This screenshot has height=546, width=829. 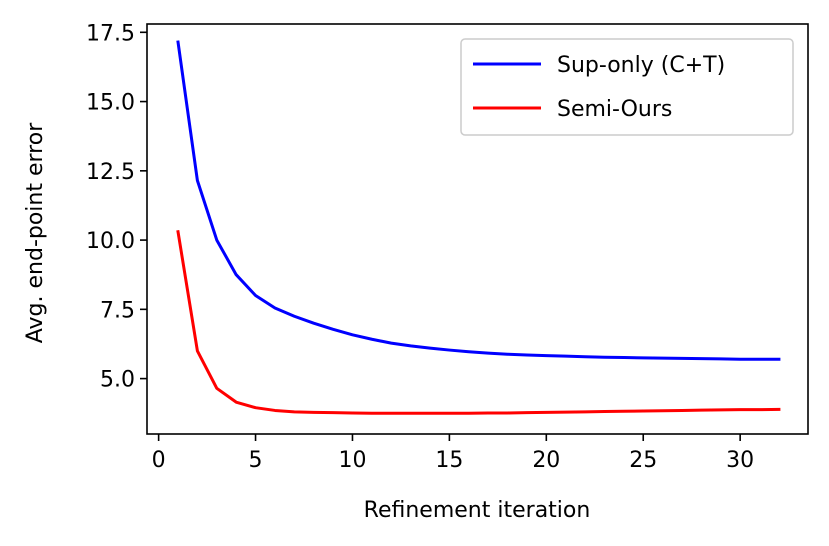 What do you see at coordinates (110, 33) in the screenshot?
I see `y-tick-label: 17.5` at bounding box center [110, 33].